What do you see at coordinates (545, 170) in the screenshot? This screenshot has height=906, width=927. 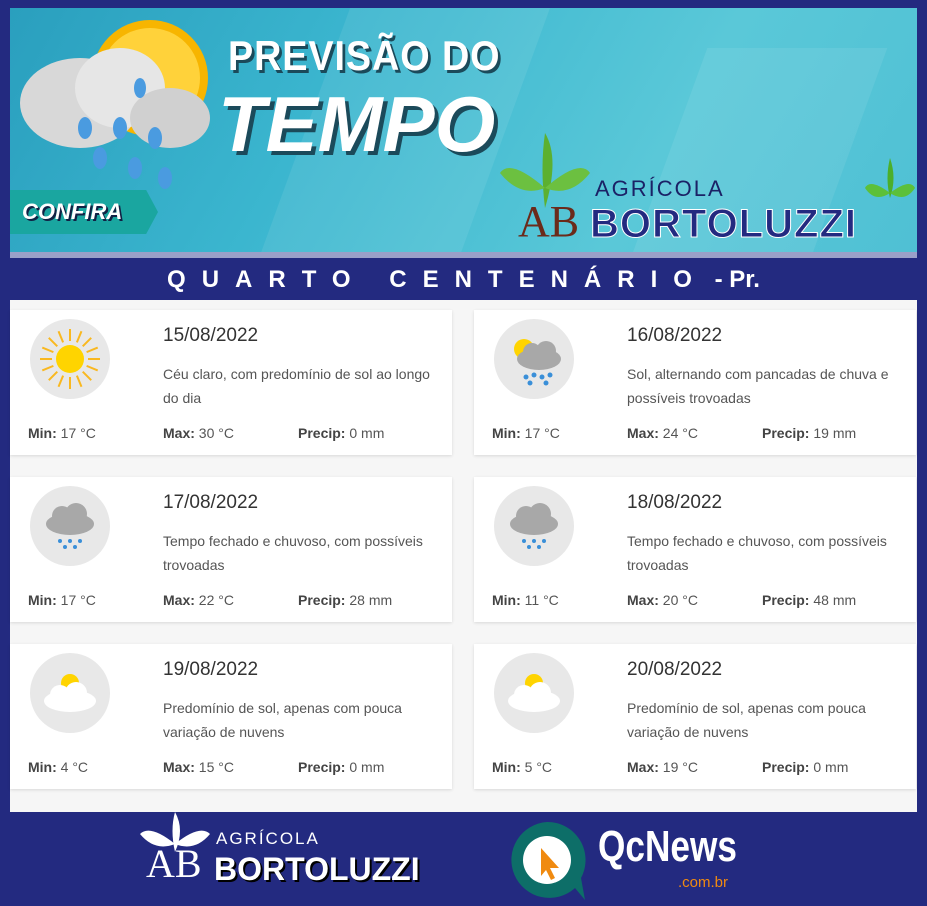 I see `leaf-logo-icon` at bounding box center [545, 170].